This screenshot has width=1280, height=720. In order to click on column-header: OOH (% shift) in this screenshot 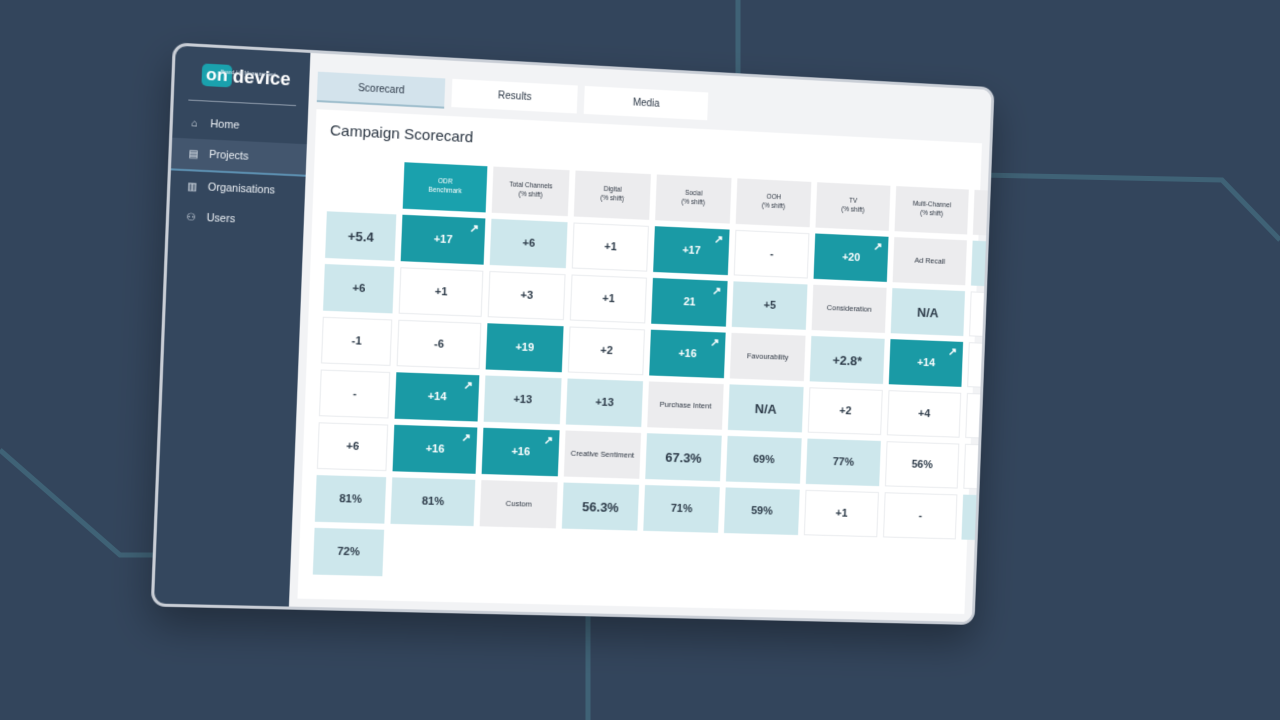, I will do `click(774, 202)`.